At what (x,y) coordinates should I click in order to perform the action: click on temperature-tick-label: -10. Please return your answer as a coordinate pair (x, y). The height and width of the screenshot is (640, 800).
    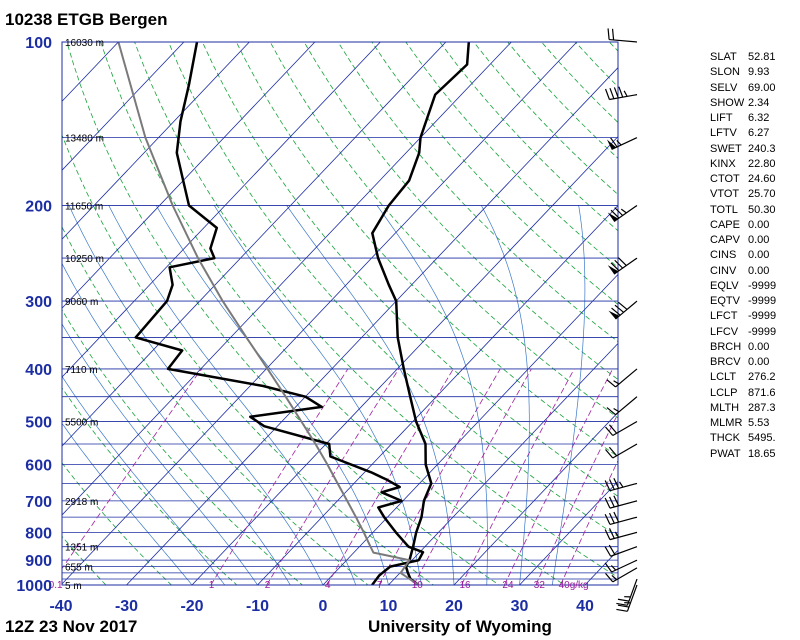
    Looking at the image, I should click on (257, 606).